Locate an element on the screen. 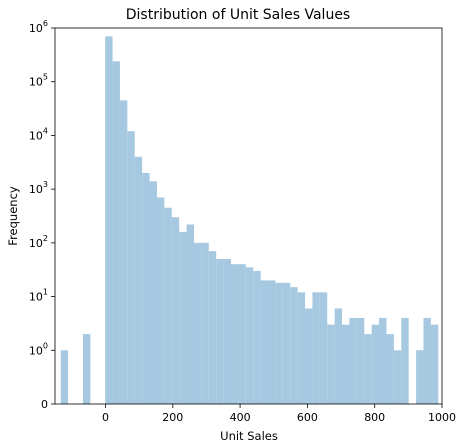  x-axis-label: Unit Sales is located at coordinates (249, 436).